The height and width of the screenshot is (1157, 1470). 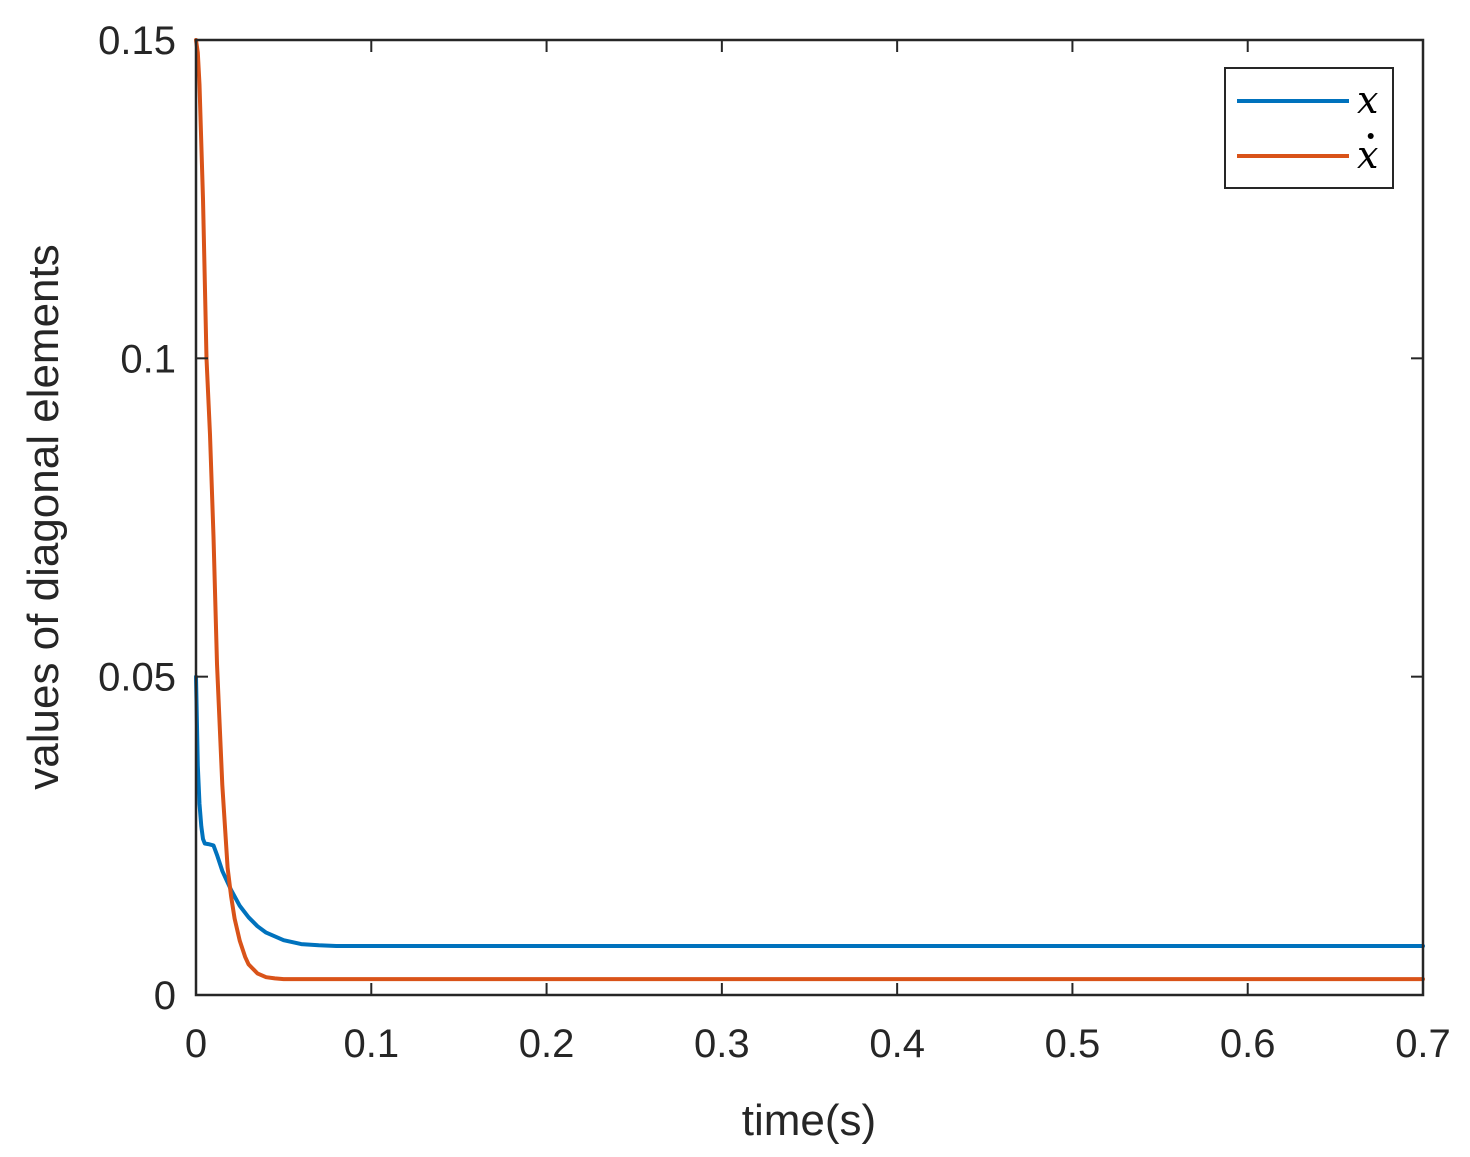 What do you see at coordinates (165, 996) in the screenshot?
I see `y-tick-label: 0` at bounding box center [165, 996].